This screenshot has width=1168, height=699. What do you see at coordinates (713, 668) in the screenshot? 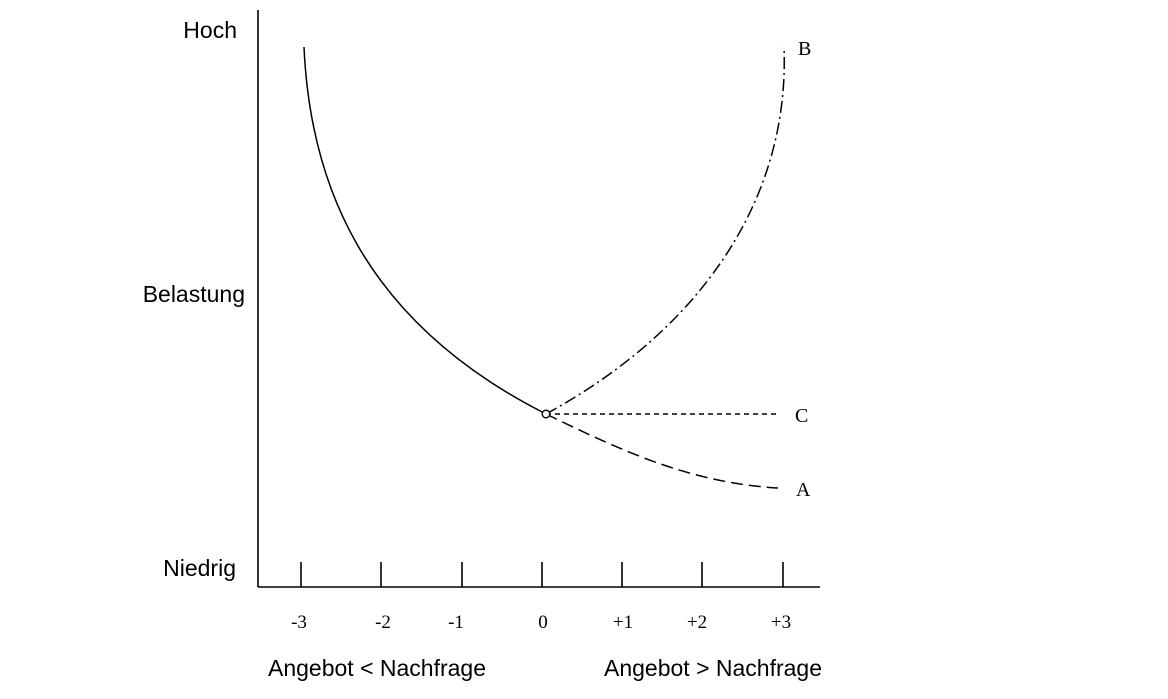
I see `x-caption-right: Angebot > Nachfrage` at bounding box center [713, 668].